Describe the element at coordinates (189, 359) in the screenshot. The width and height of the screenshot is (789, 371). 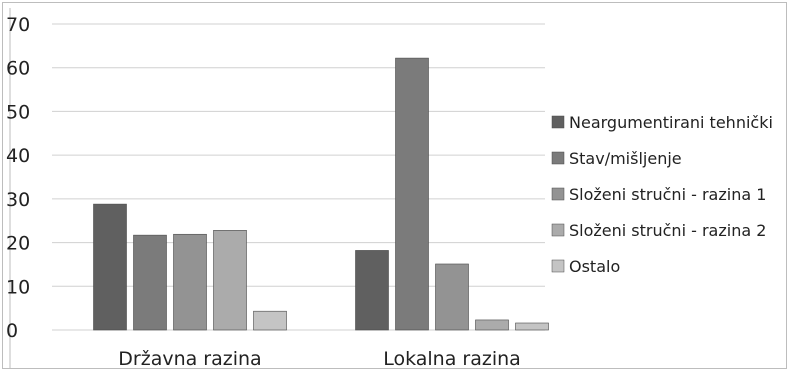
I see `x-category-label: Državna razina` at that location.